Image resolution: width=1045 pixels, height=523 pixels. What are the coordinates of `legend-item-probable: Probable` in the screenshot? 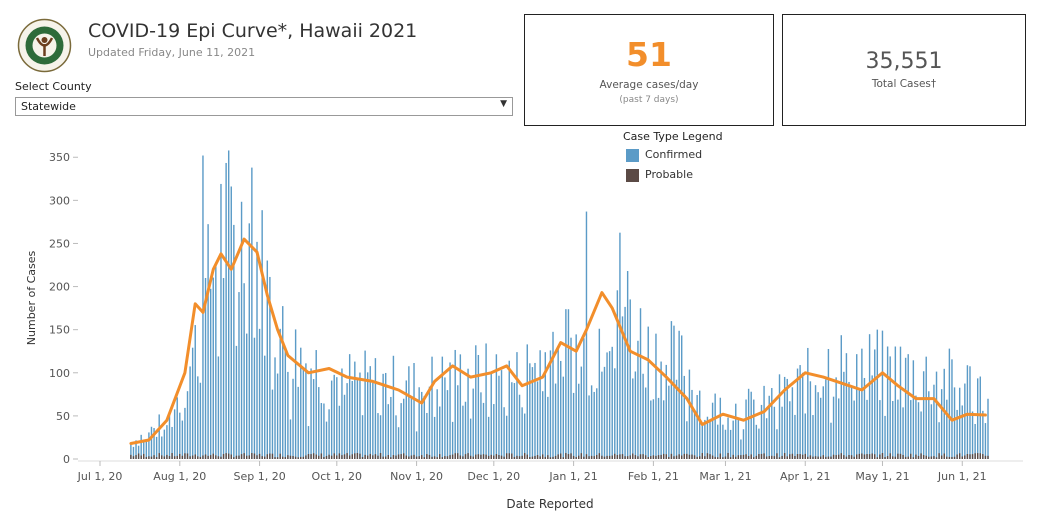 It's located at (659, 175).